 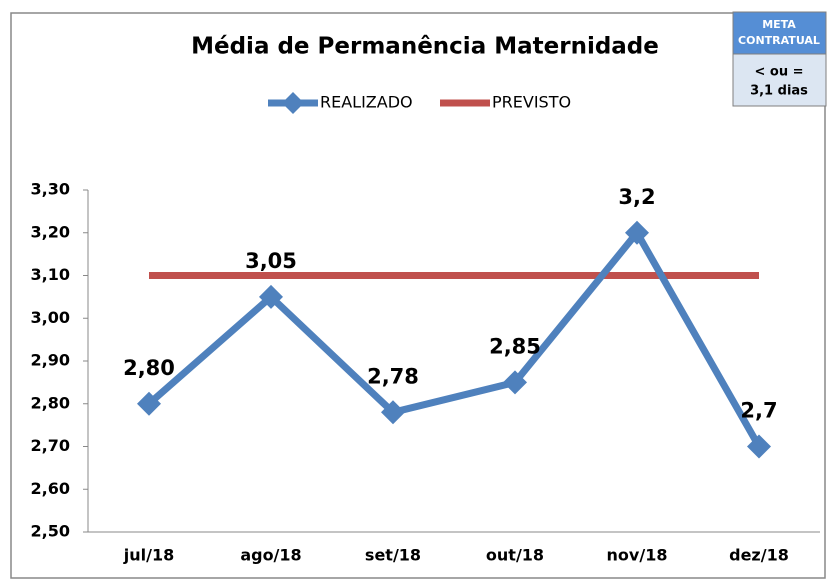 What do you see at coordinates (778, 72) in the screenshot?
I see `meta-body: < ou =` at bounding box center [778, 72].